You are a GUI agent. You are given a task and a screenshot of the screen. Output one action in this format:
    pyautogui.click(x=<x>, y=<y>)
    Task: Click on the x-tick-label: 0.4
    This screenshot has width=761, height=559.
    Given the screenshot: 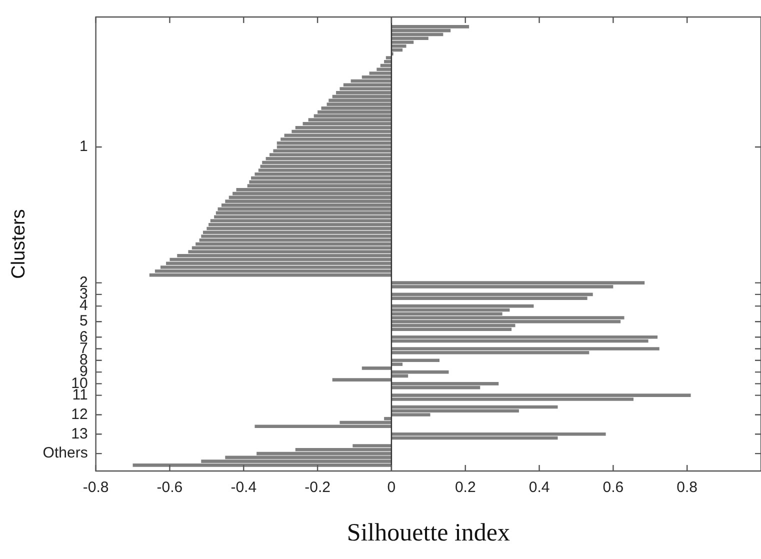 What is the action you would take?
    pyautogui.click(x=539, y=487)
    